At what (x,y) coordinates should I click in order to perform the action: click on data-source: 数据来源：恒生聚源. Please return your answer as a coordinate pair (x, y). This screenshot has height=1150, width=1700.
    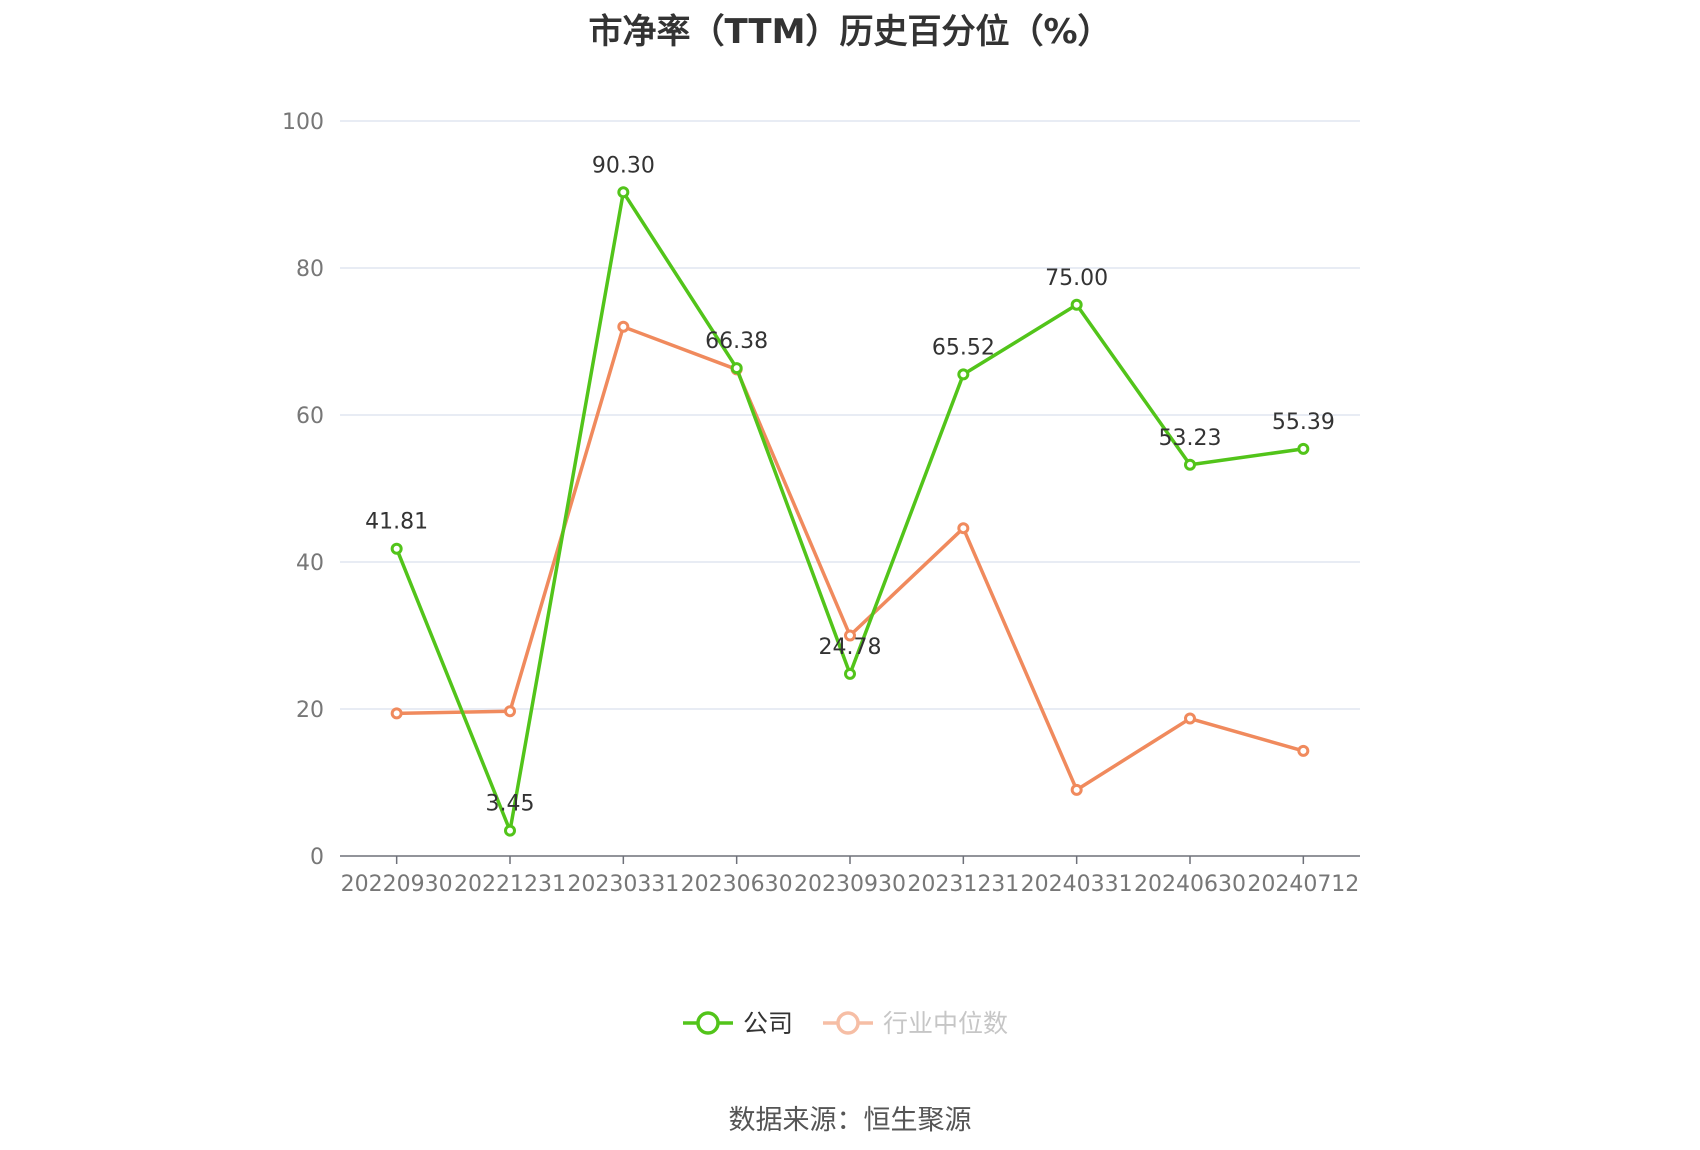
    Looking at the image, I should click on (850, 1120).